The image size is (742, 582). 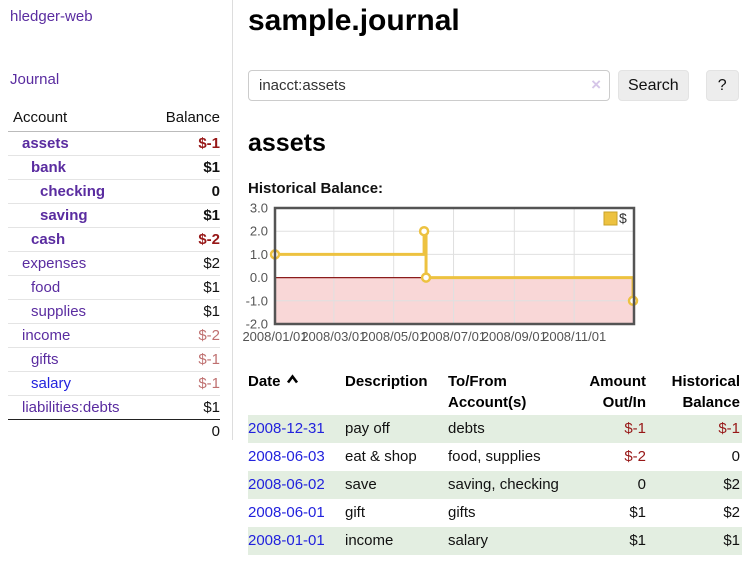 I want to click on account-row-saving: saving $1, so click(x=114, y=215).